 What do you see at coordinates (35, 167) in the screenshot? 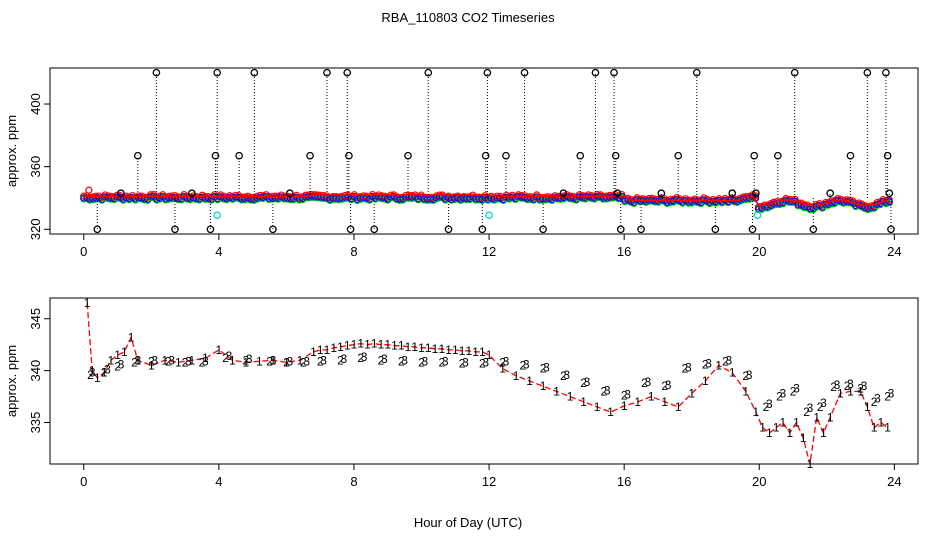
I see `top-y-tick-label: 360` at bounding box center [35, 167].